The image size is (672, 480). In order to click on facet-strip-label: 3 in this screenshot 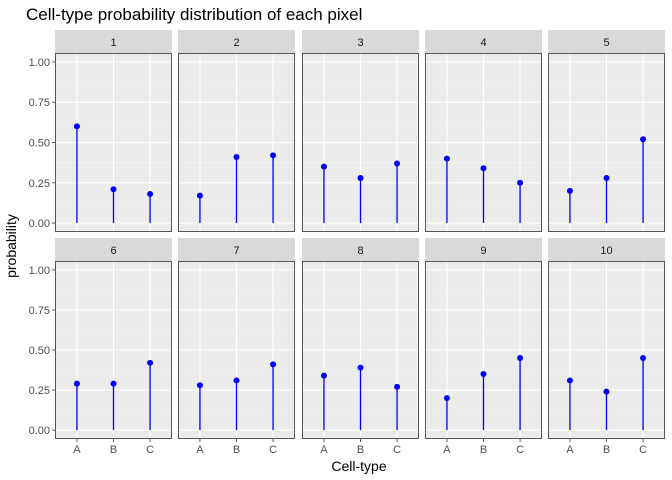, I will do `click(360, 43)`.